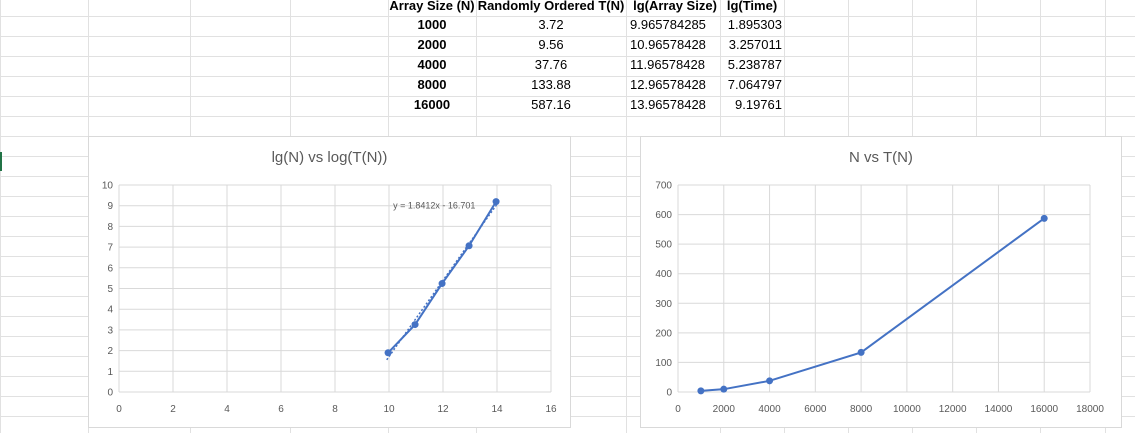 Image resolution: width=1135 pixels, height=433 pixels. I want to click on cell-time: 587.16, so click(551, 104).